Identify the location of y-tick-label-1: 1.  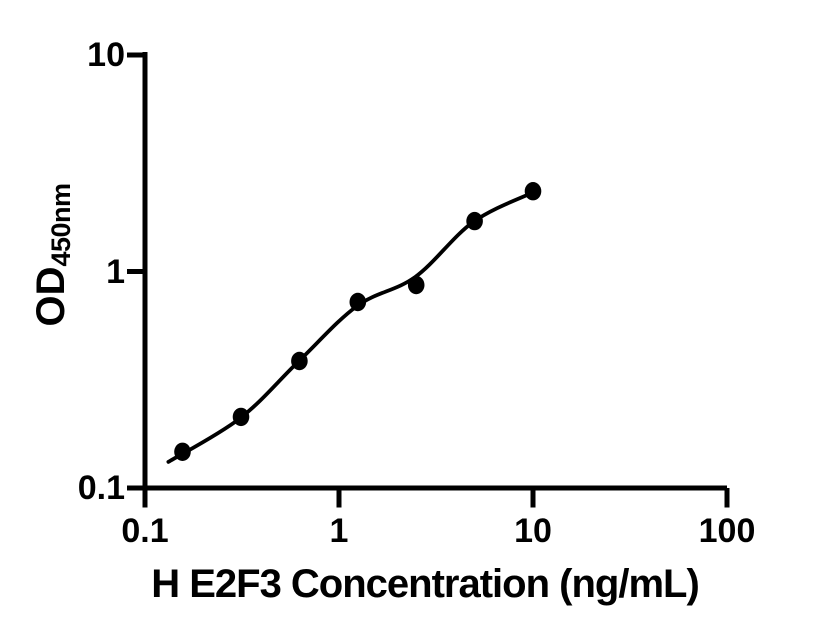
(115, 271).